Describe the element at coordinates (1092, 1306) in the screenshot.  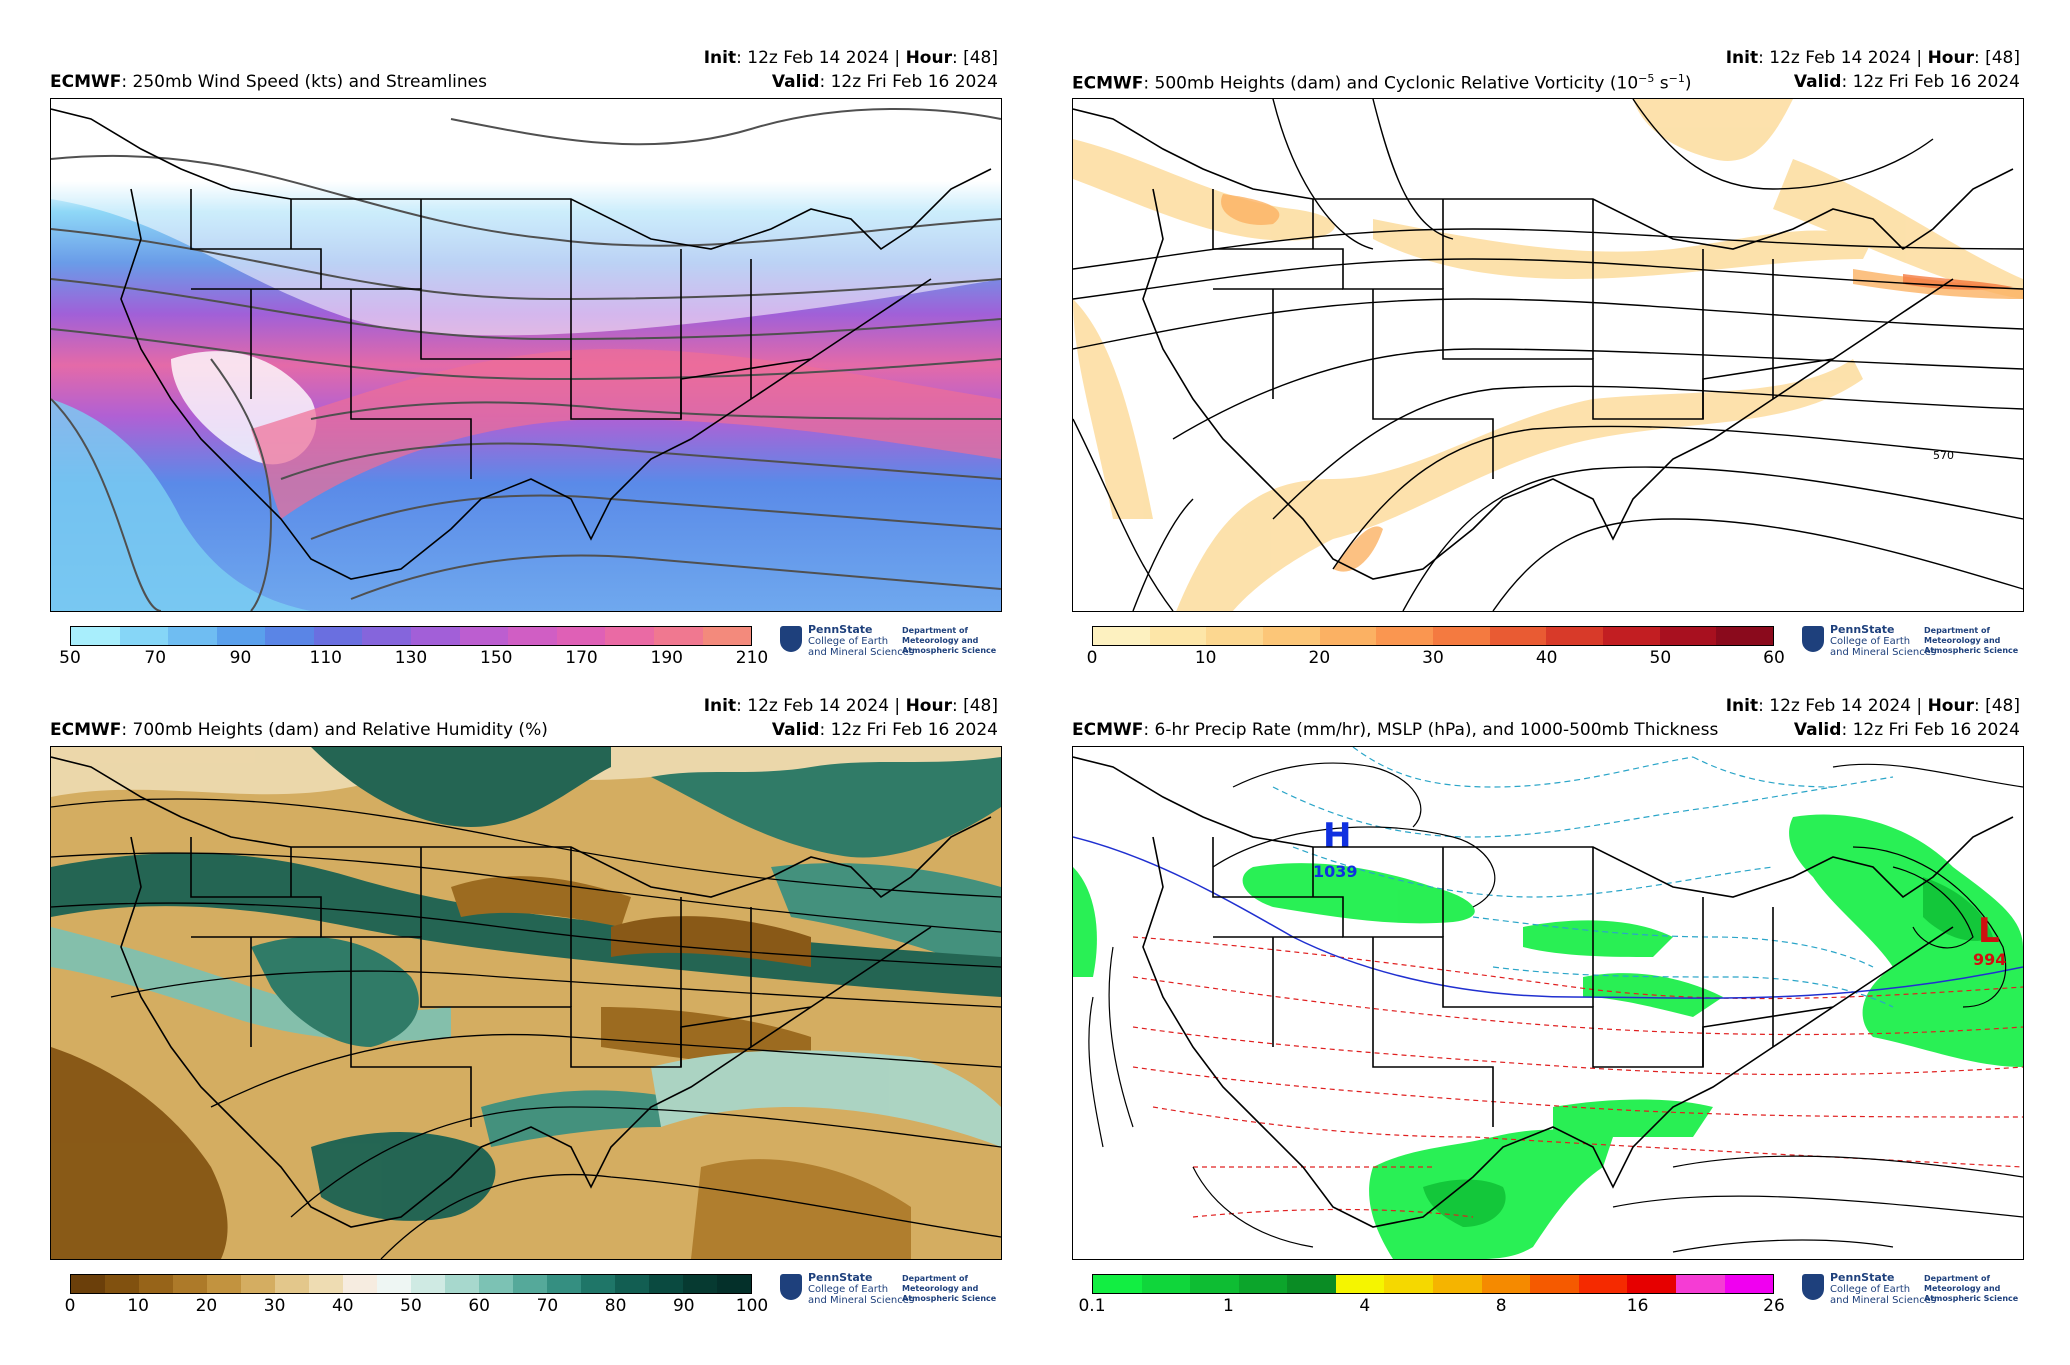
I see `colorbar-tick-label: 0.1` at that location.